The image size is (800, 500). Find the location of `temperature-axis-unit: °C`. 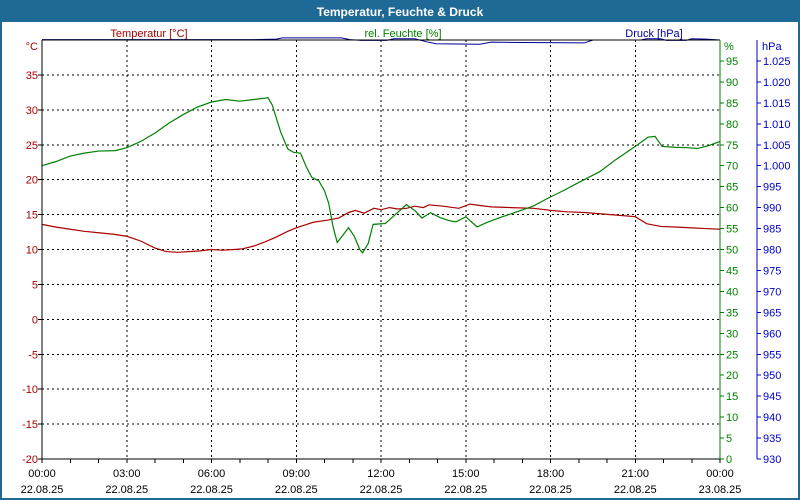

temperature-axis-unit: °C is located at coordinates (32, 47).